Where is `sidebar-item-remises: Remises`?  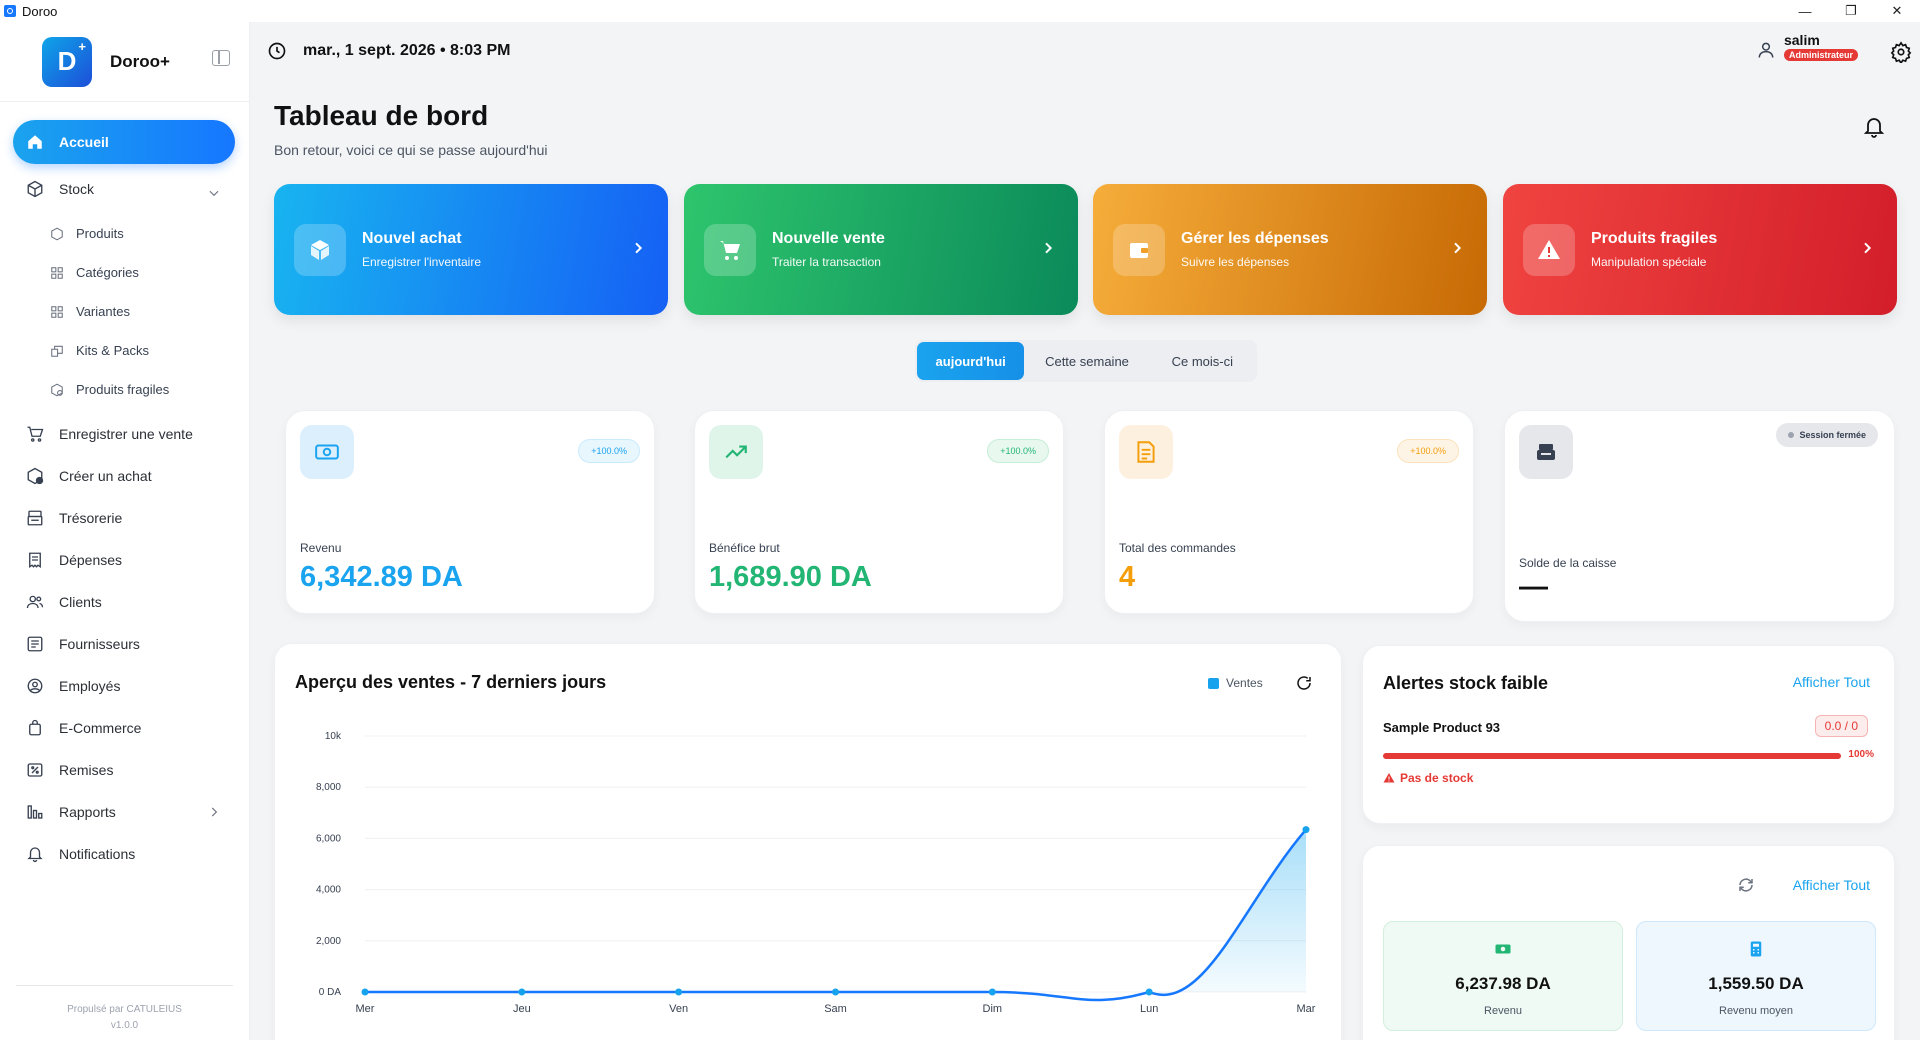
sidebar-item-remises: Remises is located at coordinates (124, 770).